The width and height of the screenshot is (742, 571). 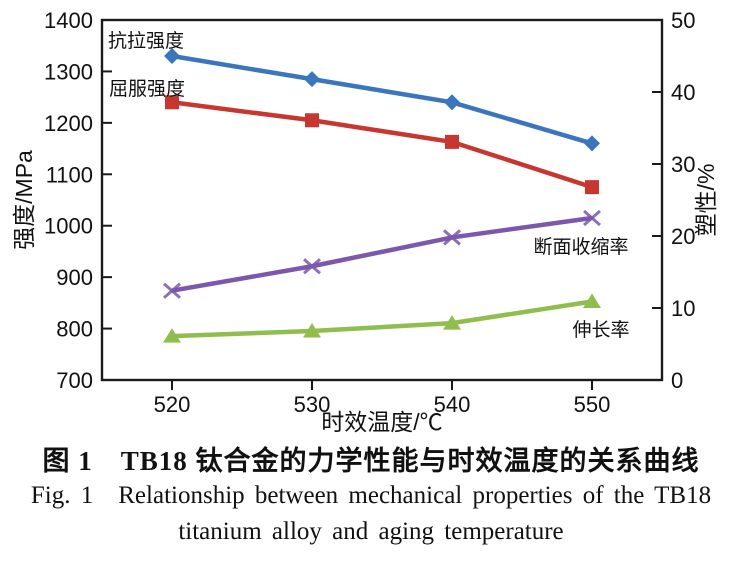 What do you see at coordinates (580, 247) in the screenshot?
I see `series-reduction-of-area-label: 断面收缩率` at bounding box center [580, 247].